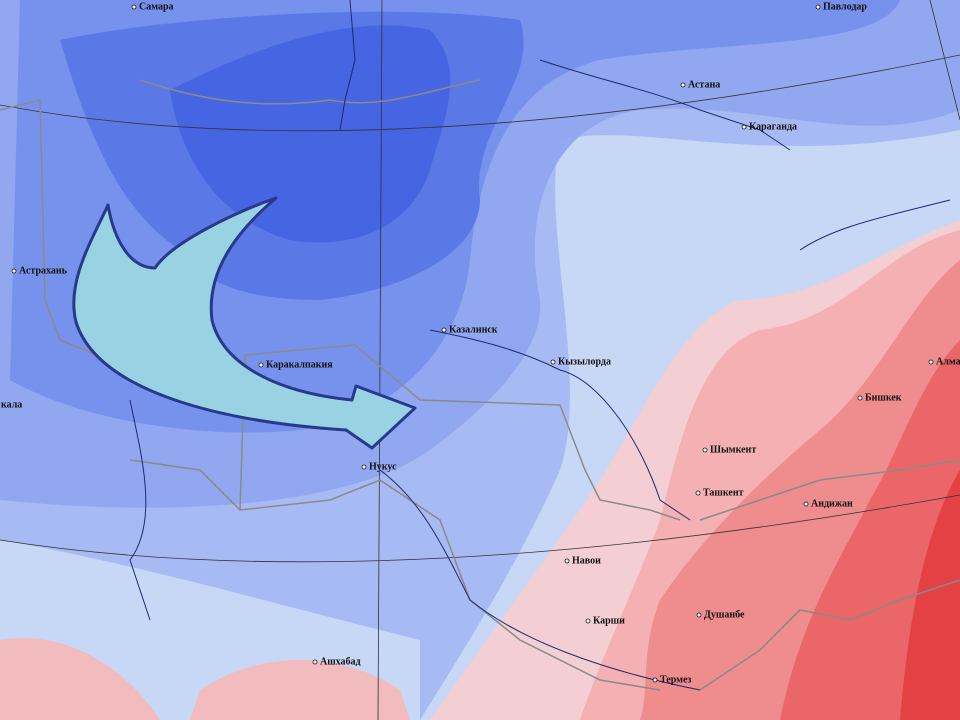 The height and width of the screenshot is (720, 960). What do you see at coordinates (704, 84) in the screenshot?
I see `city-label: Астана` at bounding box center [704, 84].